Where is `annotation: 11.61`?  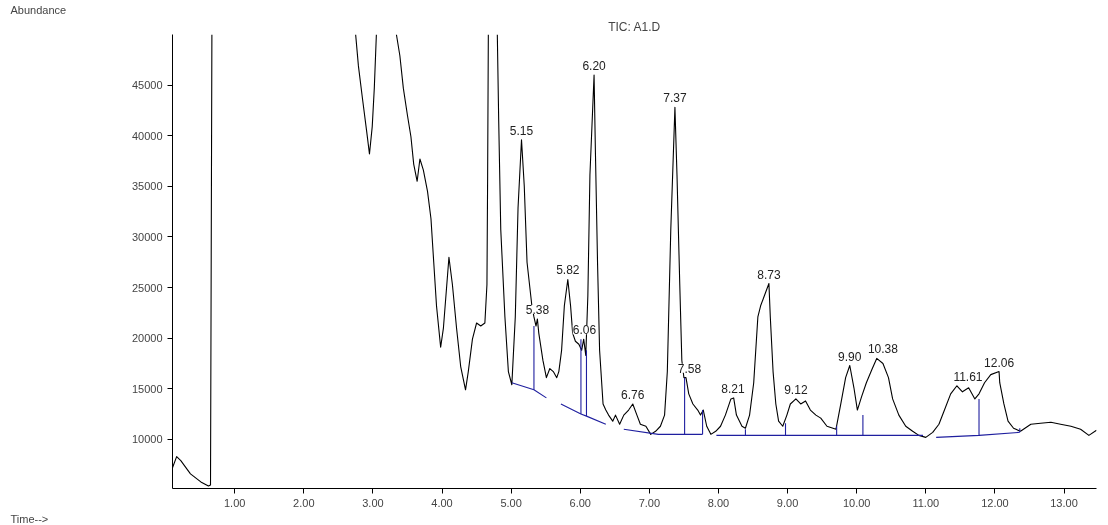 annotation: 11.61 is located at coordinates (968, 376).